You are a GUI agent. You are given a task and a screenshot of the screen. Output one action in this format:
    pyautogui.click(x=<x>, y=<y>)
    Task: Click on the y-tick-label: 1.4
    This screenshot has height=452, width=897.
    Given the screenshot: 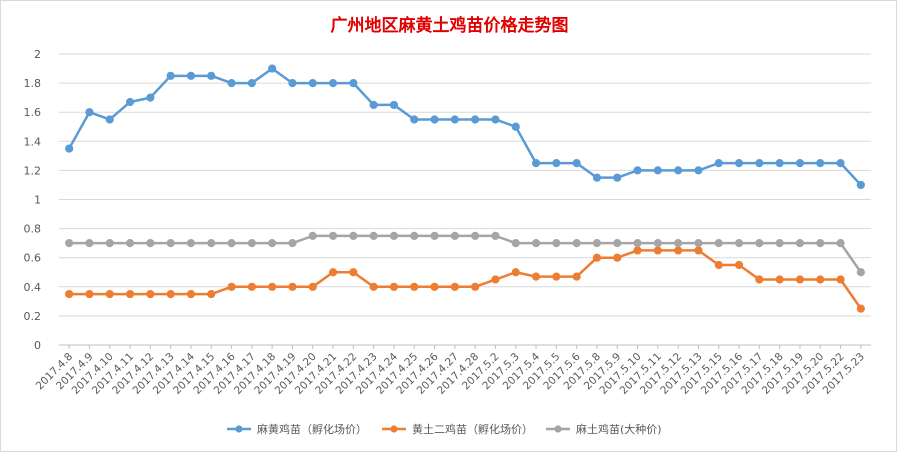 What is the action you would take?
    pyautogui.click(x=33, y=141)
    